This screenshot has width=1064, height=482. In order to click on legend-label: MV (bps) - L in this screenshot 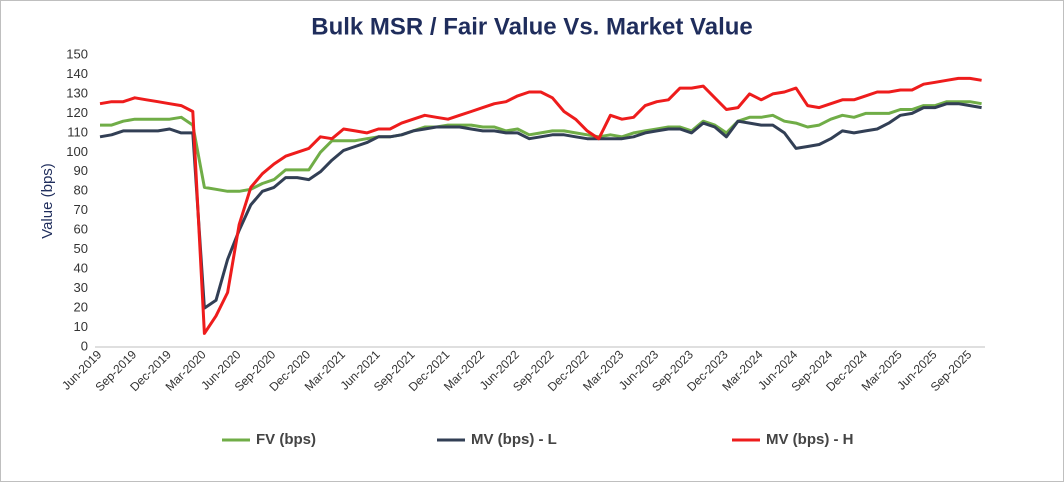, I will do `click(514, 439)`.